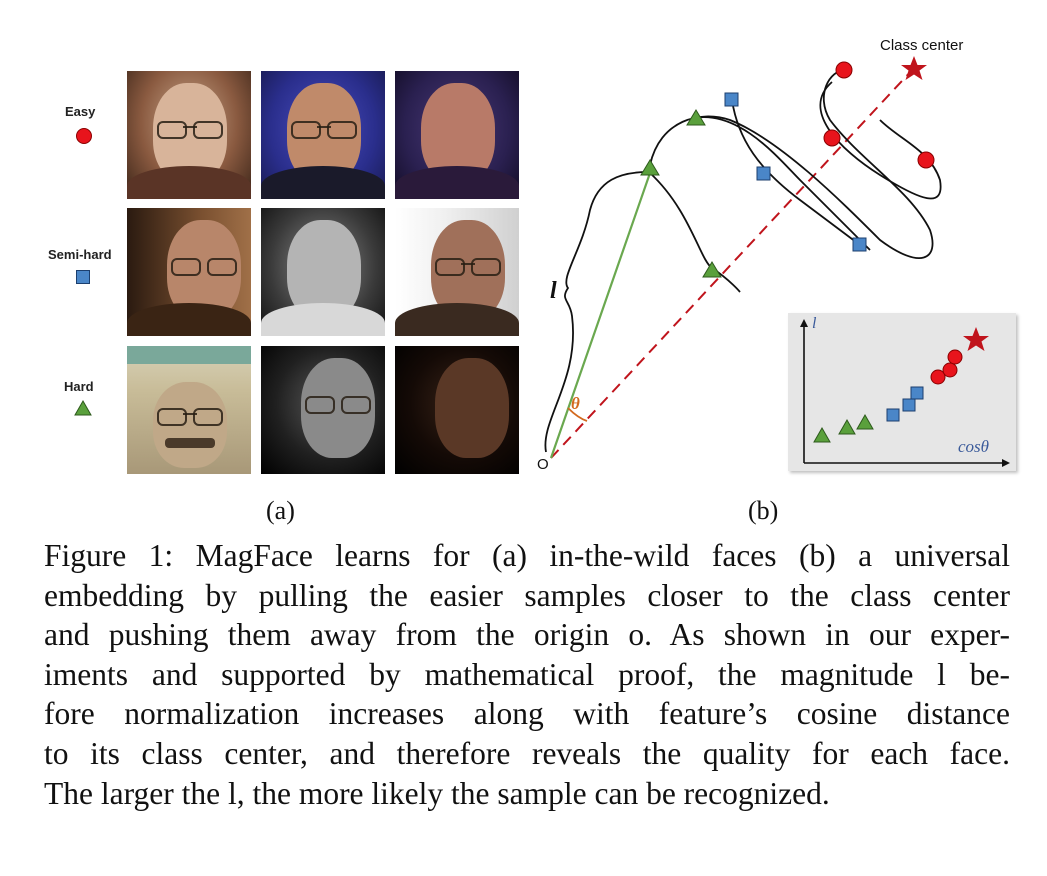  Describe the element at coordinates (80, 111) in the screenshot. I see `legend-label-easy: Easy` at that location.